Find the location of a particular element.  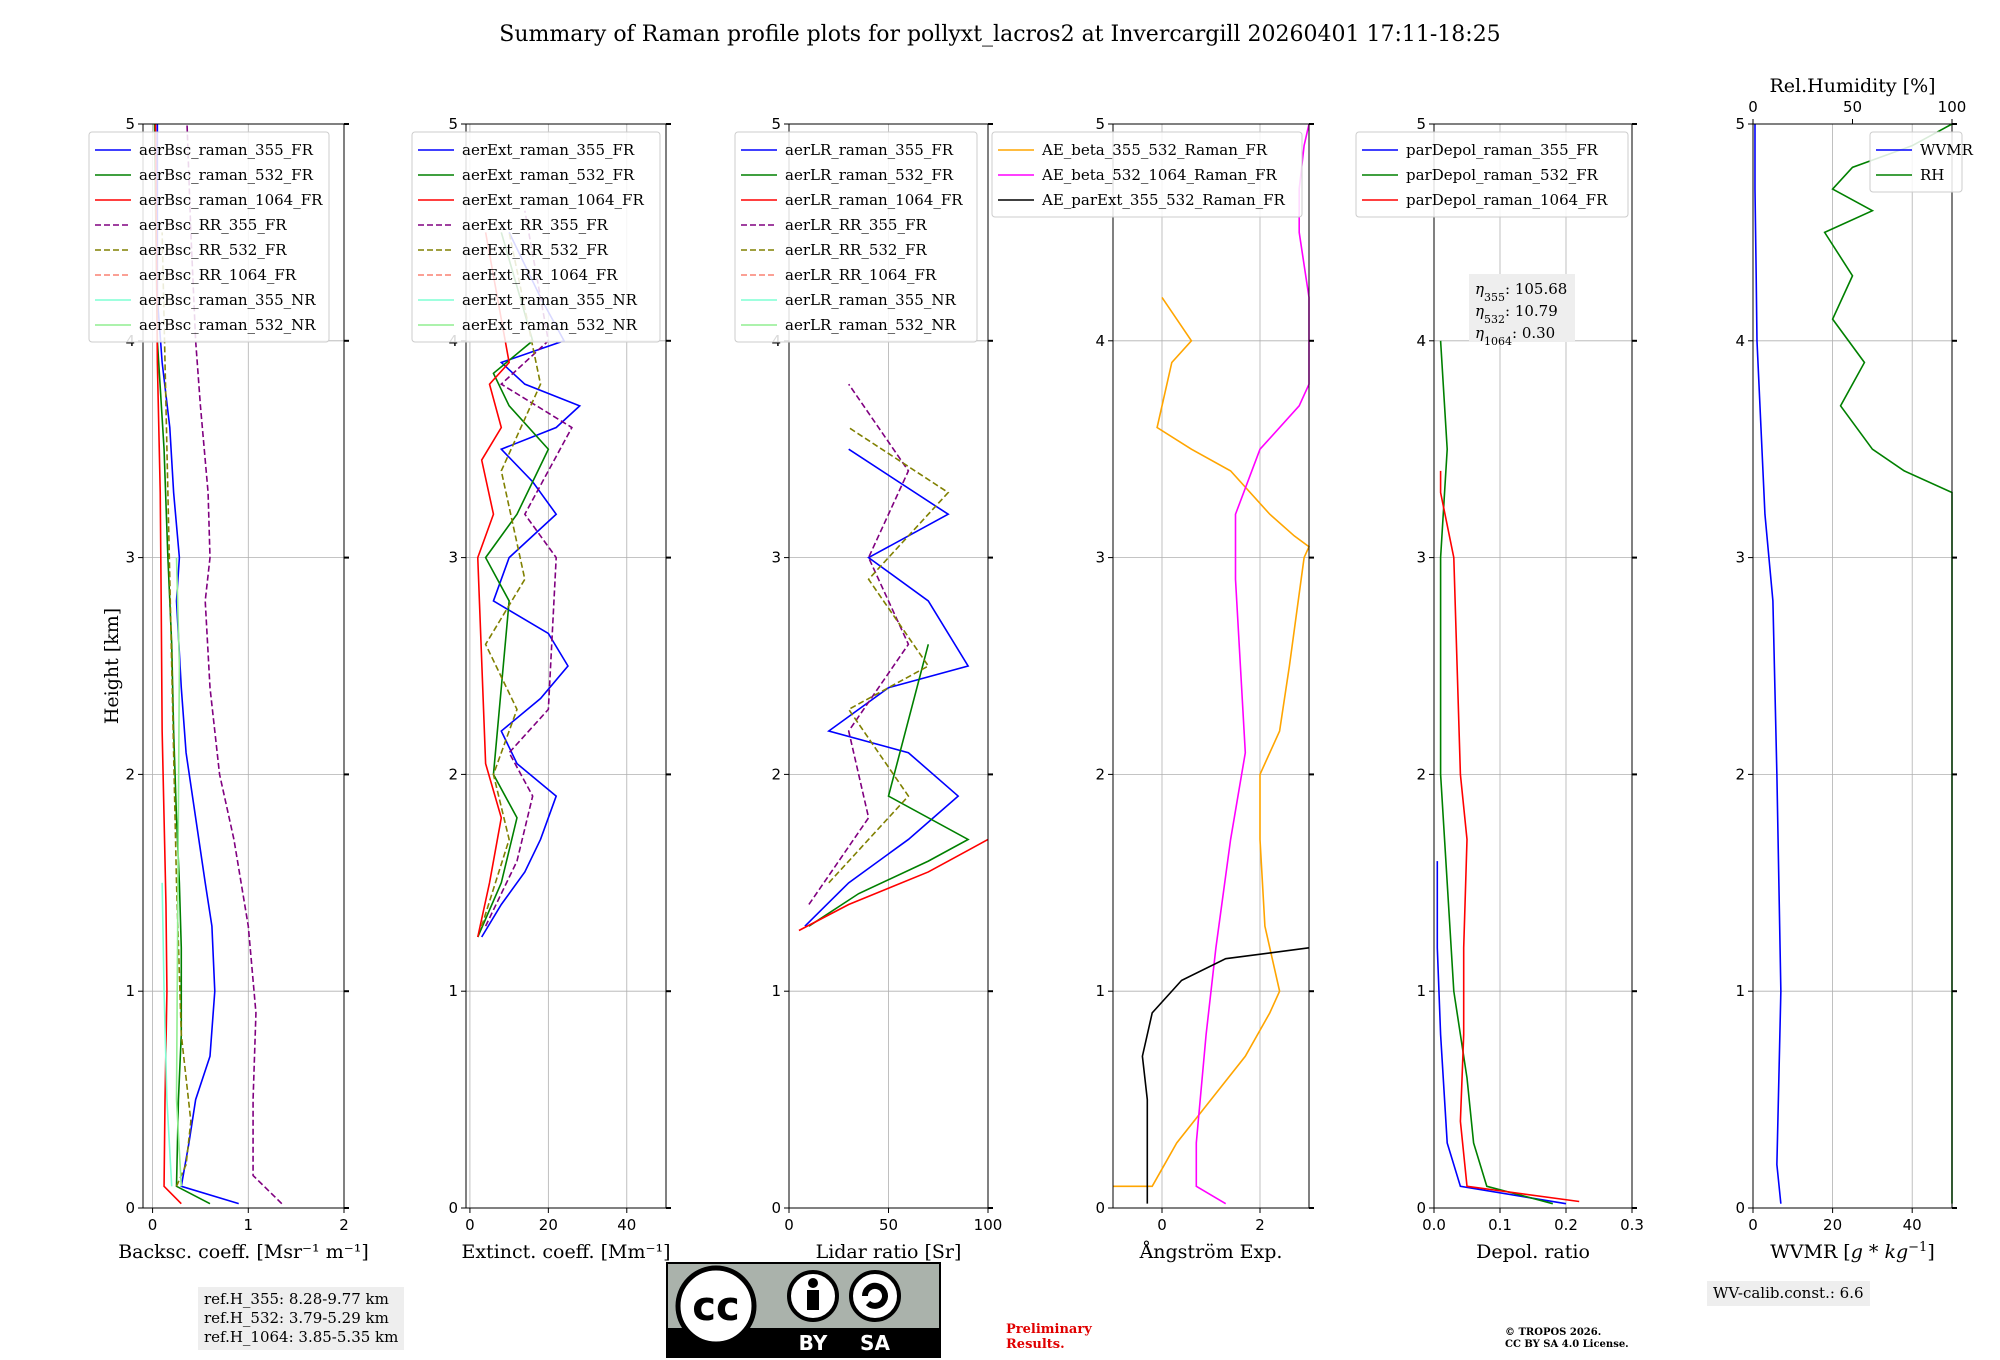

xtick-label: 20 is located at coordinates (1832, 1225).